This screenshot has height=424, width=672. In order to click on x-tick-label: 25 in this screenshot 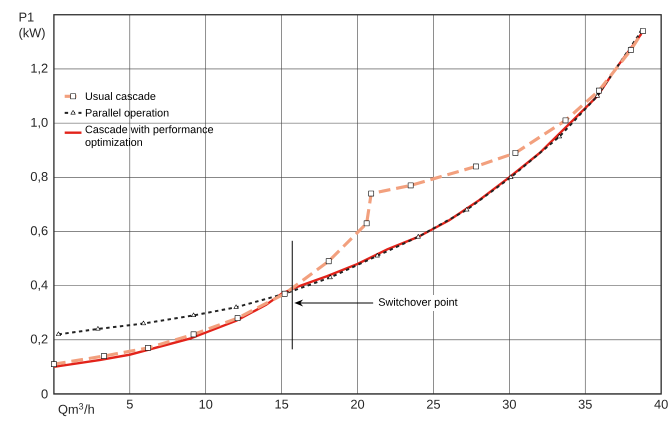, I will do `click(433, 404)`.